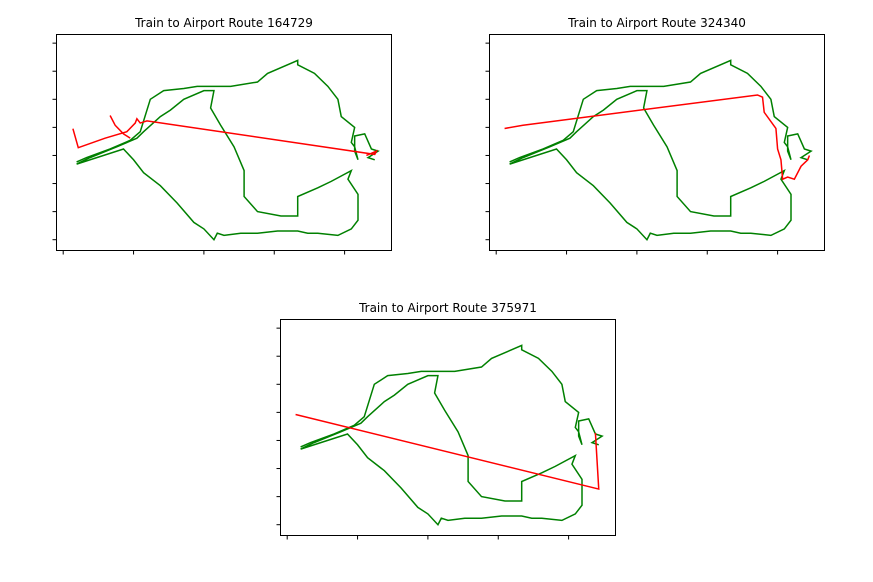 The image size is (873, 582). What do you see at coordinates (223, 23) in the screenshot?
I see `chart-title: Train to Airport Route 164729` at bounding box center [223, 23].